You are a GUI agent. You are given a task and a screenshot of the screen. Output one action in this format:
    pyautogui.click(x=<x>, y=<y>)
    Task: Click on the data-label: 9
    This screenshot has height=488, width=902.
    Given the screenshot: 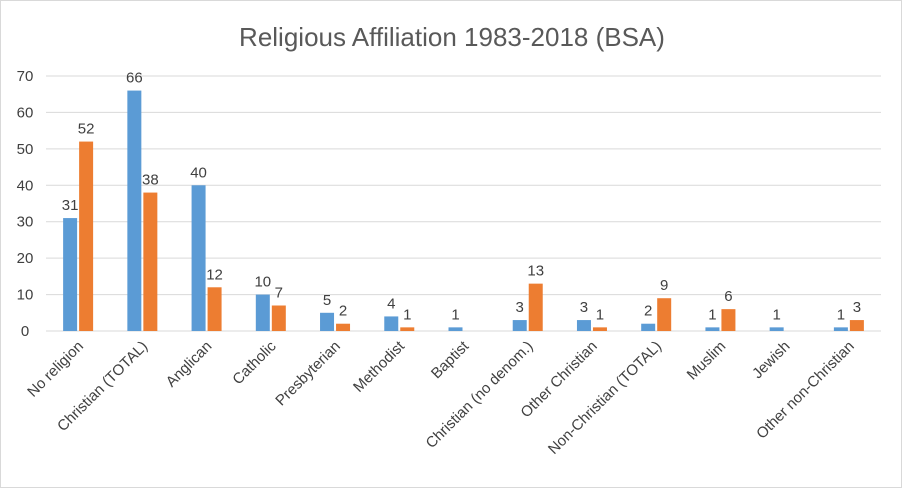 What is the action you would take?
    pyautogui.click(x=664, y=285)
    